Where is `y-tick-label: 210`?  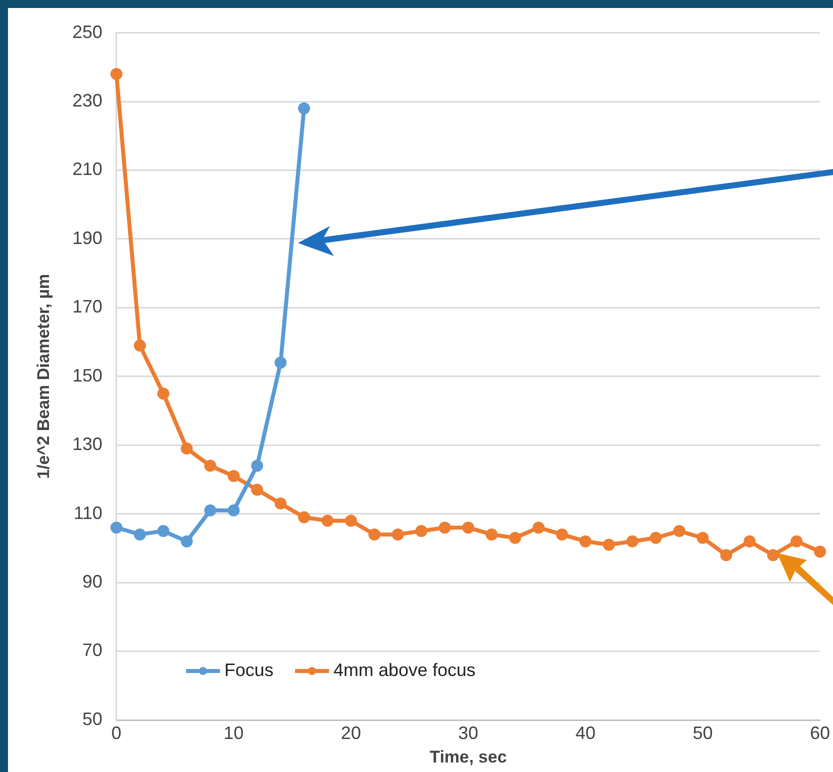
y-tick-label: 210 is located at coordinates (87, 169).